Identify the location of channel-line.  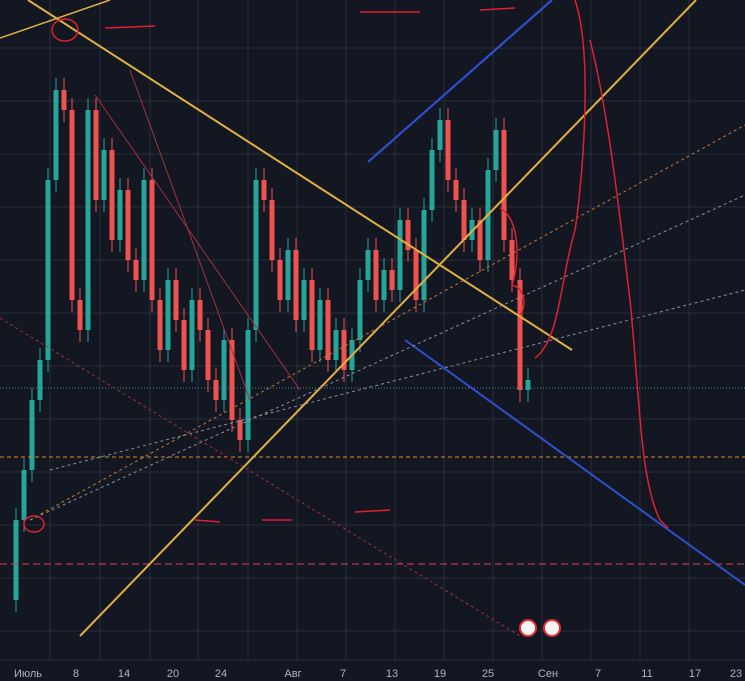
(460, 81).